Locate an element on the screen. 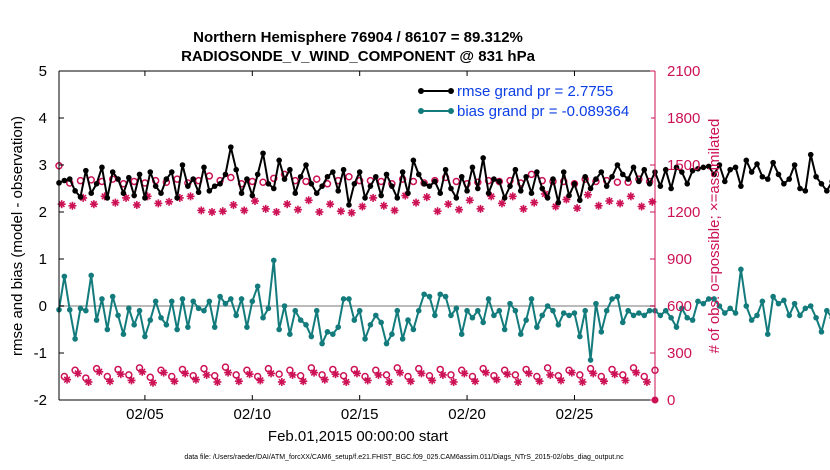 The height and width of the screenshot is (470, 830). legend-bias-label: bias grand pr = -0.089364 is located at coordinates (543, 111).